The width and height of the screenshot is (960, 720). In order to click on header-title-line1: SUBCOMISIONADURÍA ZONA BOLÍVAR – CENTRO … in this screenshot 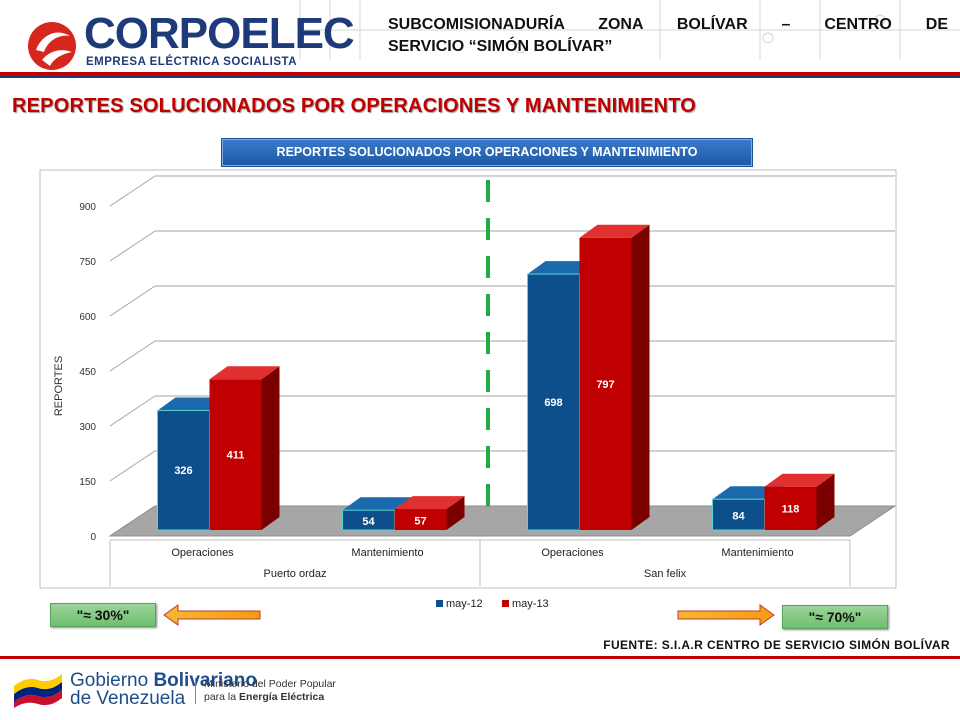, I will do `click(668, 24)`.